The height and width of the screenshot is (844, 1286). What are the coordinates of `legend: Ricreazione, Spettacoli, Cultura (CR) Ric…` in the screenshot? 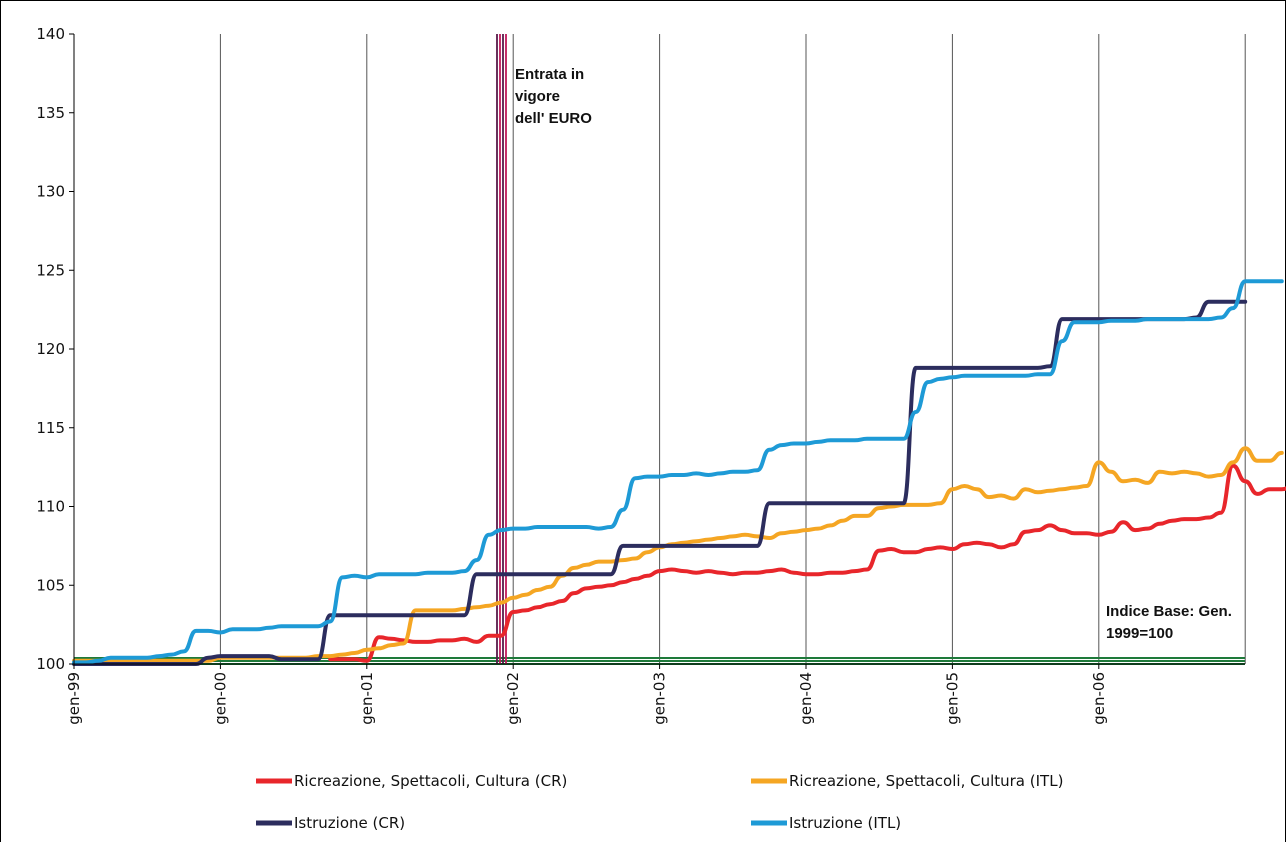 It's located at (659, 802).